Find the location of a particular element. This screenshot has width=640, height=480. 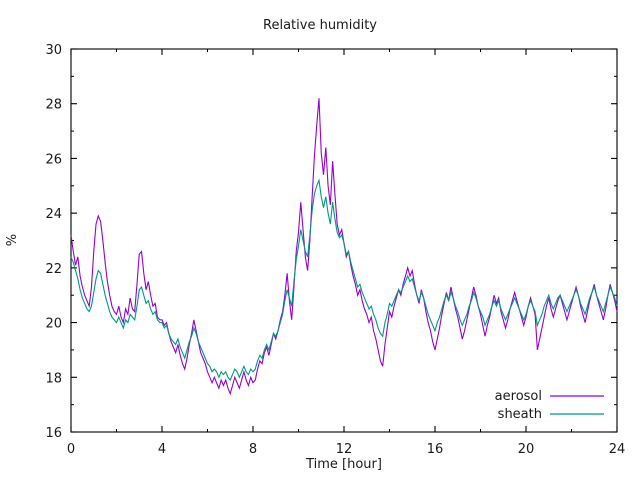

x-tick-label: 20 is located at coordinates (526, 449).